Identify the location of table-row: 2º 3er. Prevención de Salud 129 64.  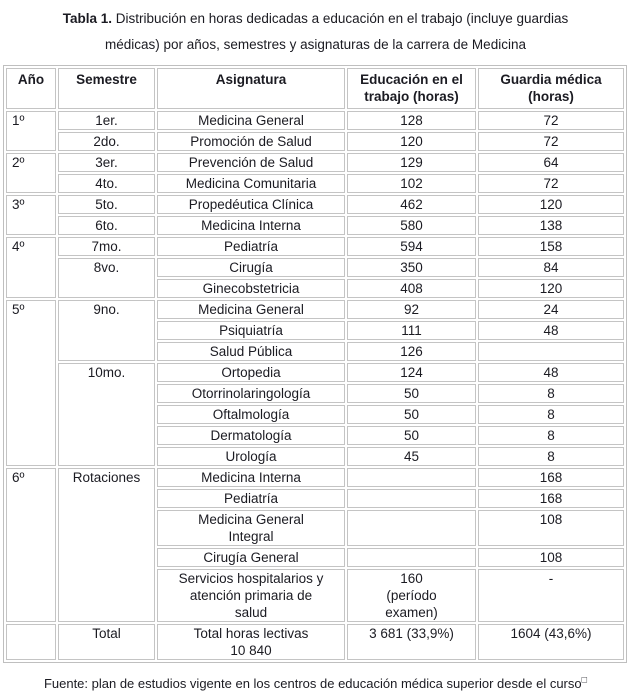
(315, 173).